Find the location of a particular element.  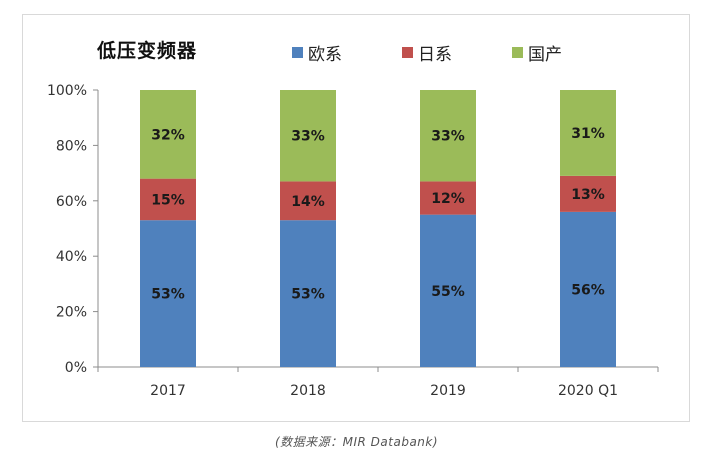

x-tick-label: 2017 is located at coordinates (168, 391).